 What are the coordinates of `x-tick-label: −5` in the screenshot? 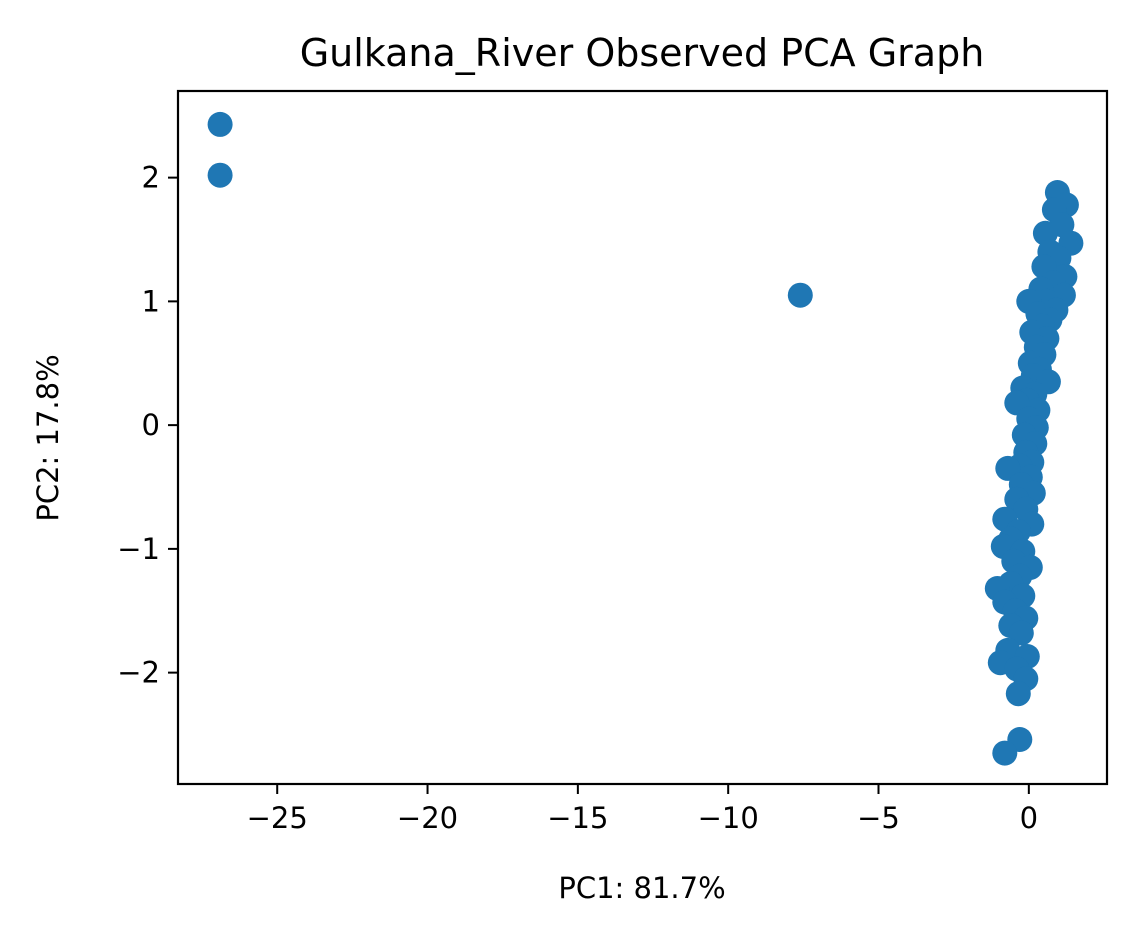 It's located at (878, 818).